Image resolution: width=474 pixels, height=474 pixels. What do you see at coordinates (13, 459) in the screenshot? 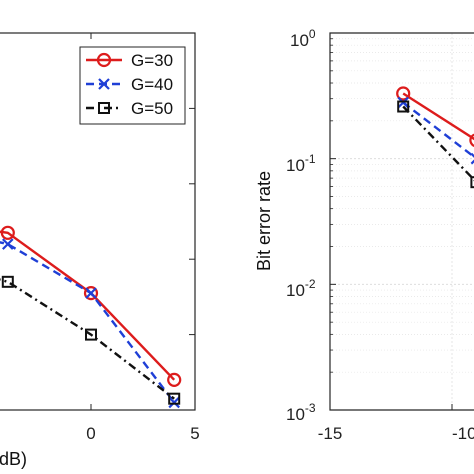
I see `left-x-axis-label: dB)` at bounding box center [13, 459].